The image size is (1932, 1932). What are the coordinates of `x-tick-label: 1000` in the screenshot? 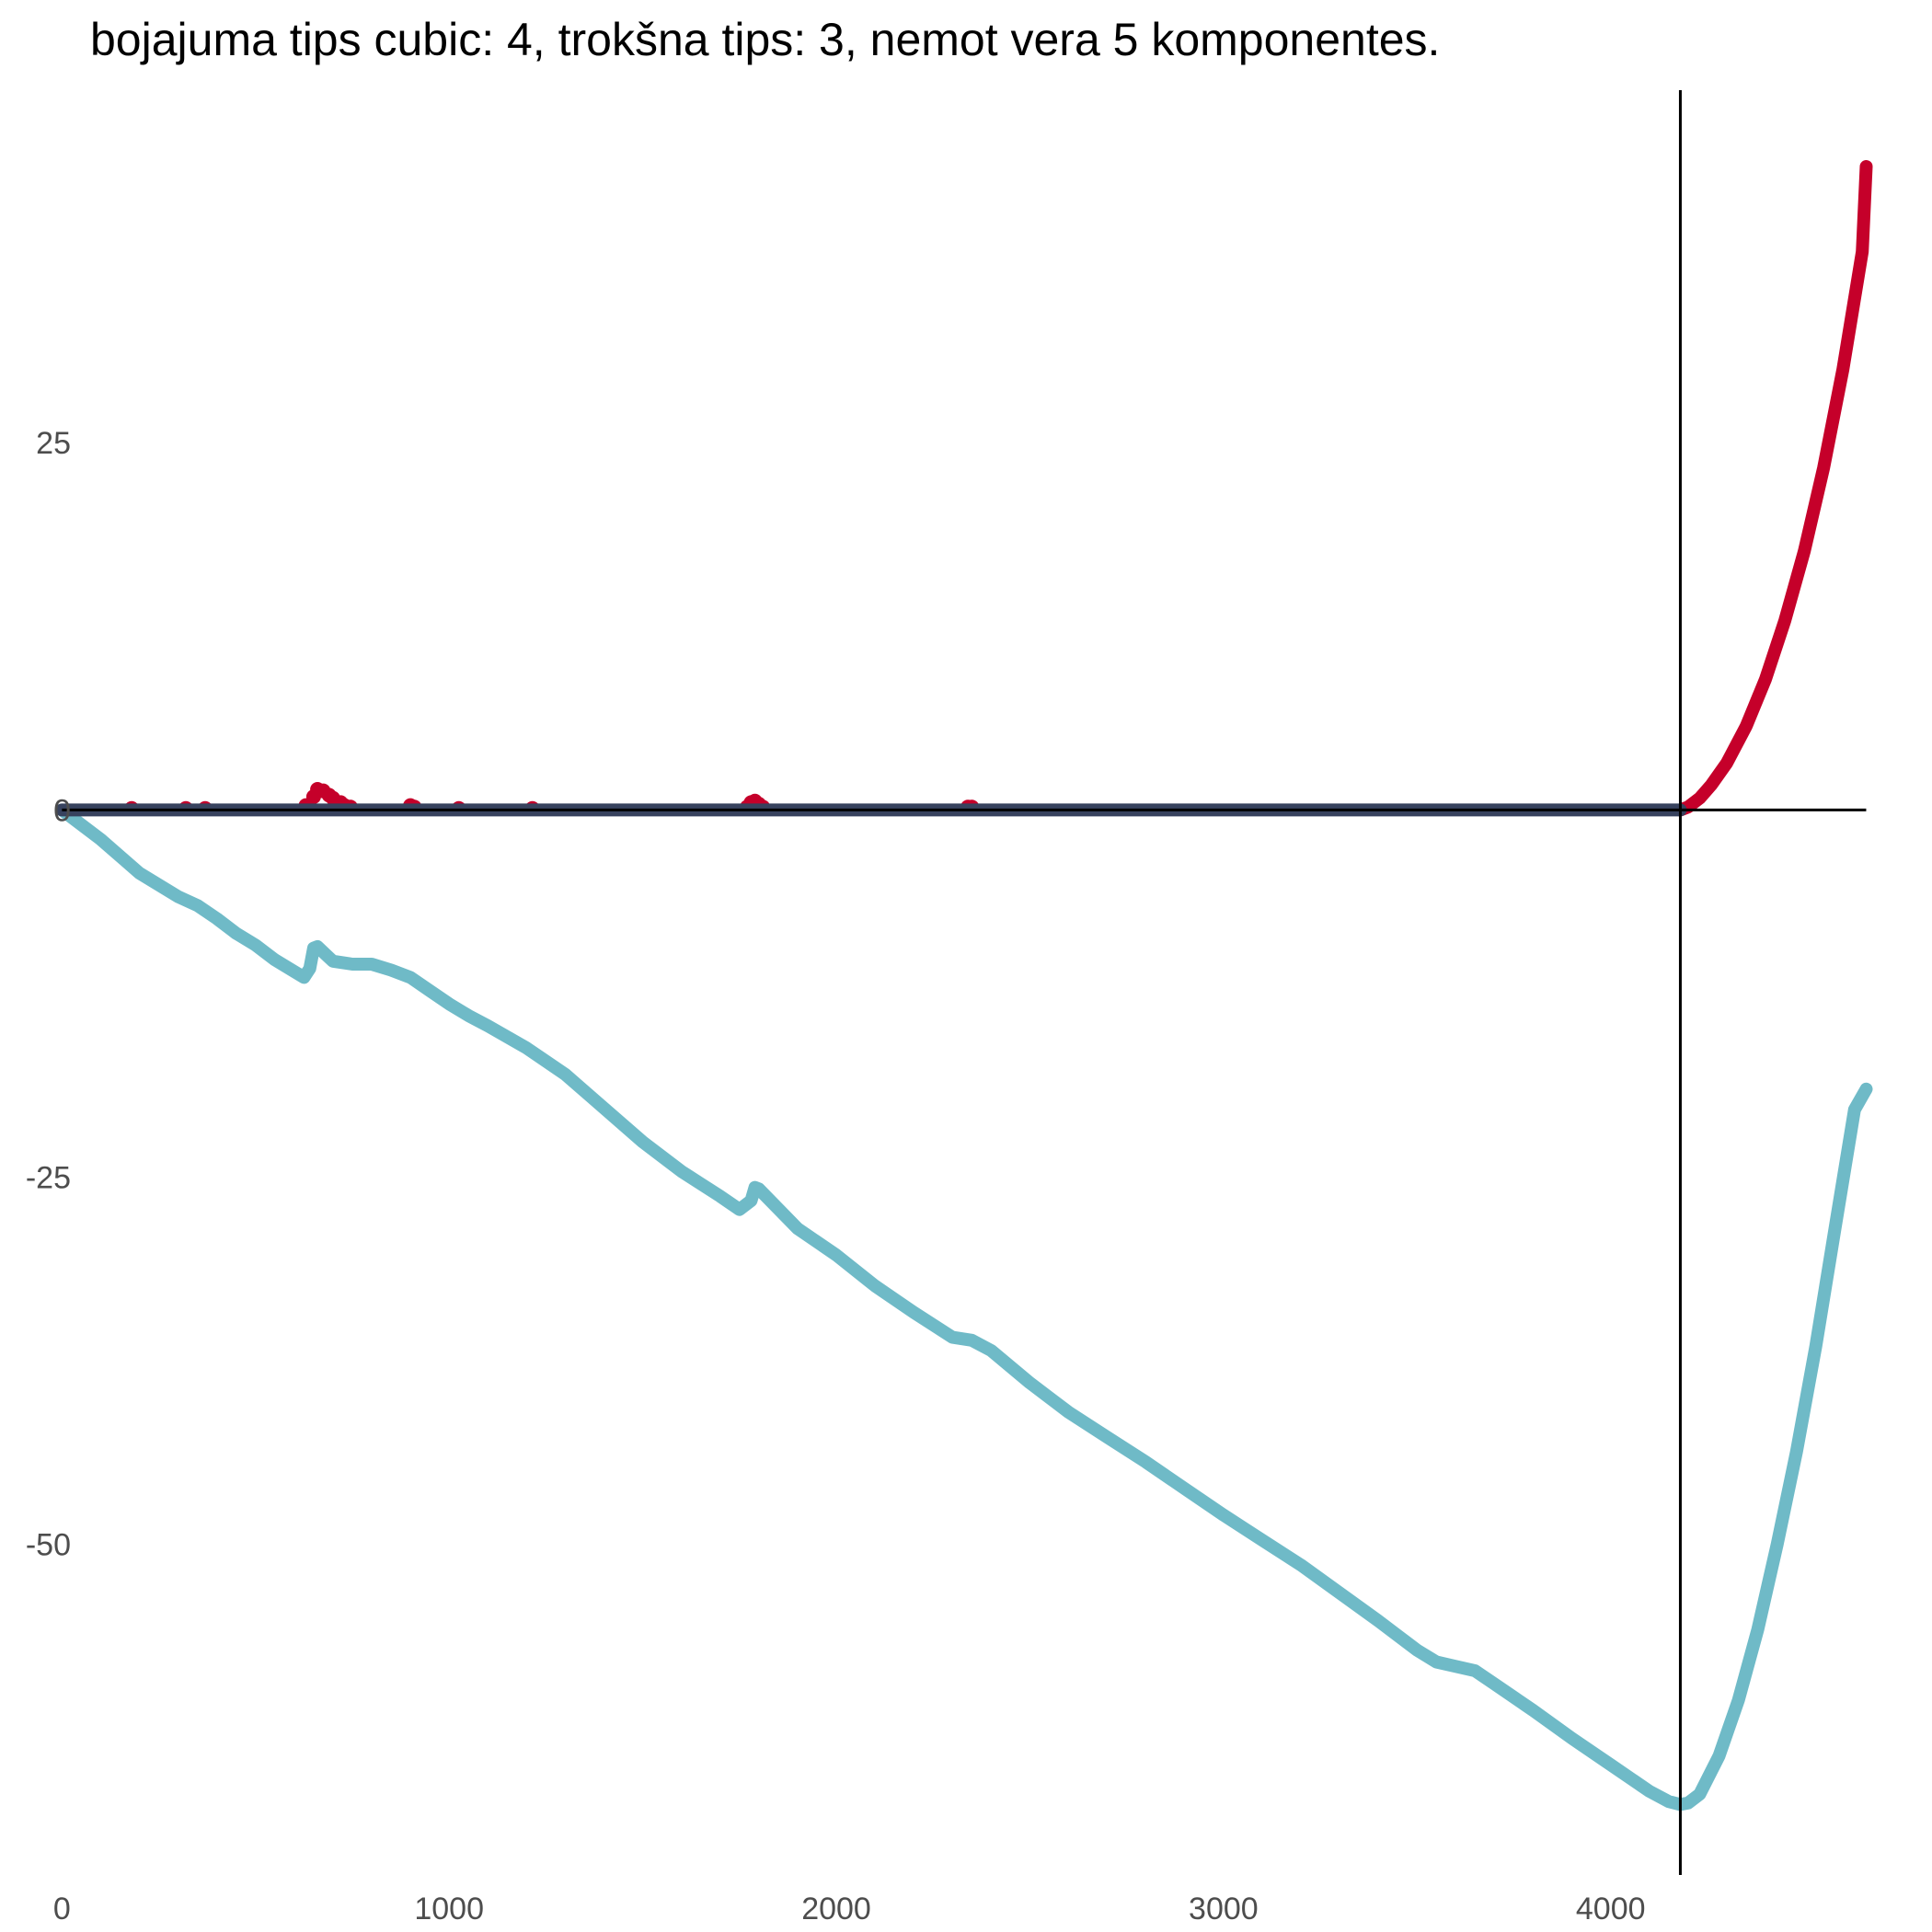 It's located at (449, 1909).